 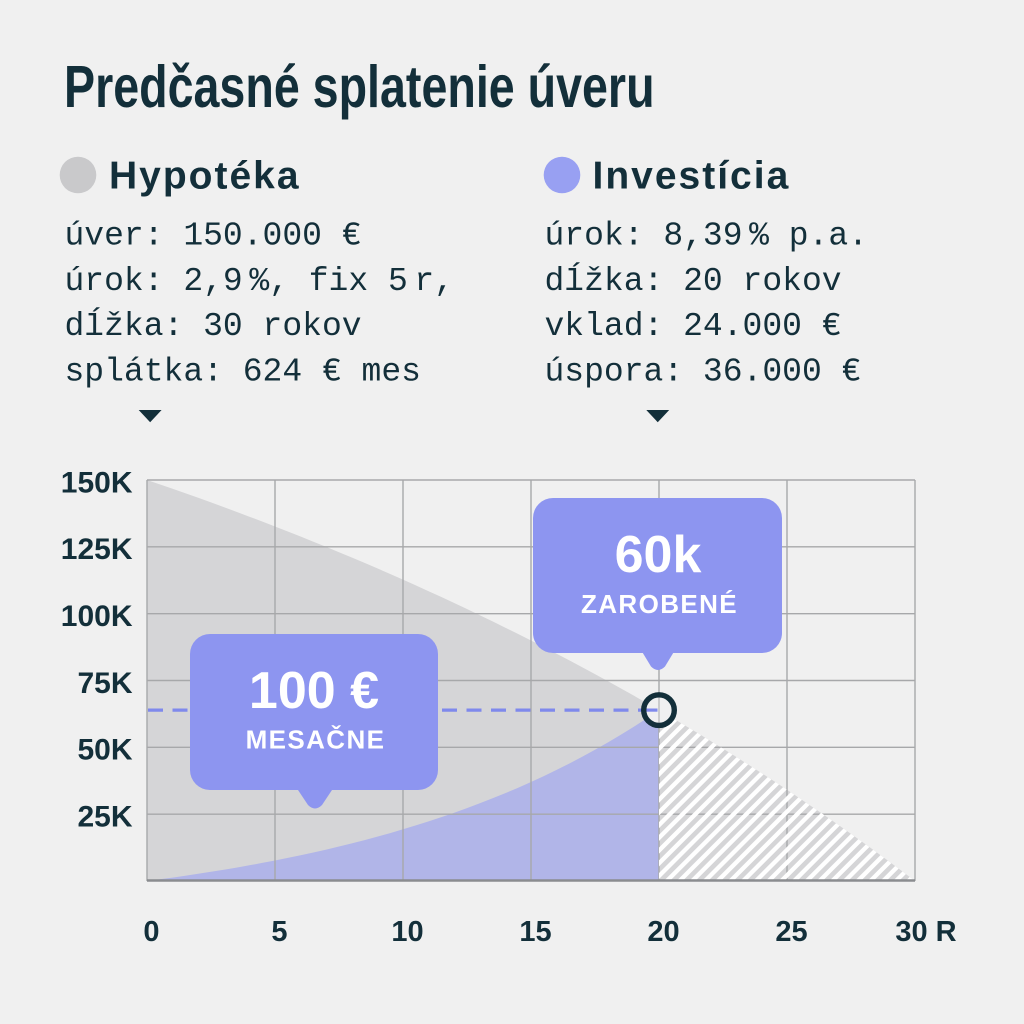 I want to click on svg-text: 0, so click(x=151, y=932).